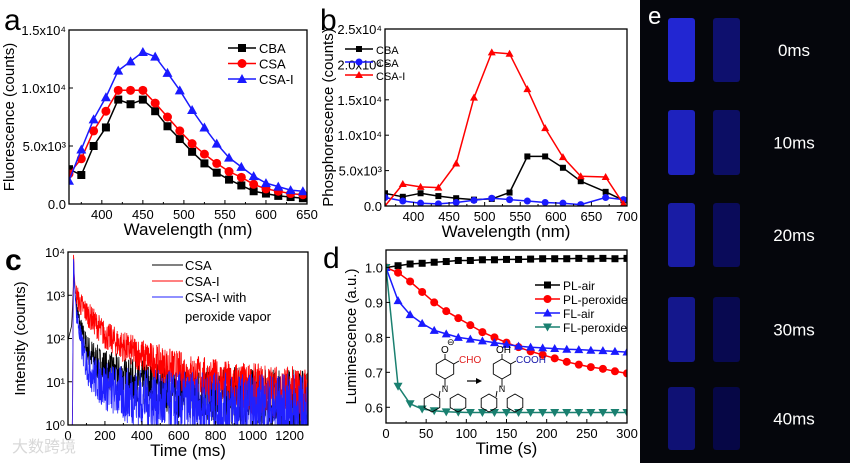 The image size is (850, 463). Describe the element at coordinates (261, 79) in the screenshot. I see `legend-item: CSA-I` at that location.